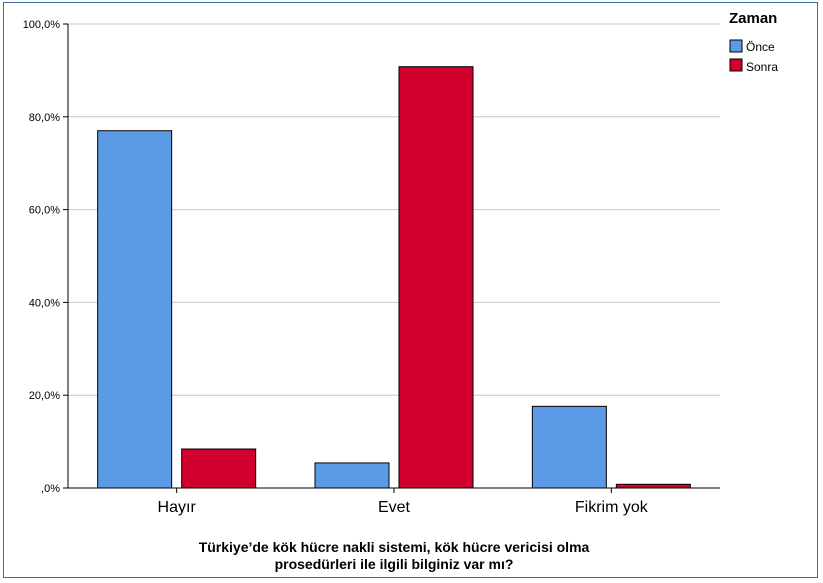 The height and width of the screenshot is (583, 823). I want to click on x-tick-label: Hayır, so click(177, 507).